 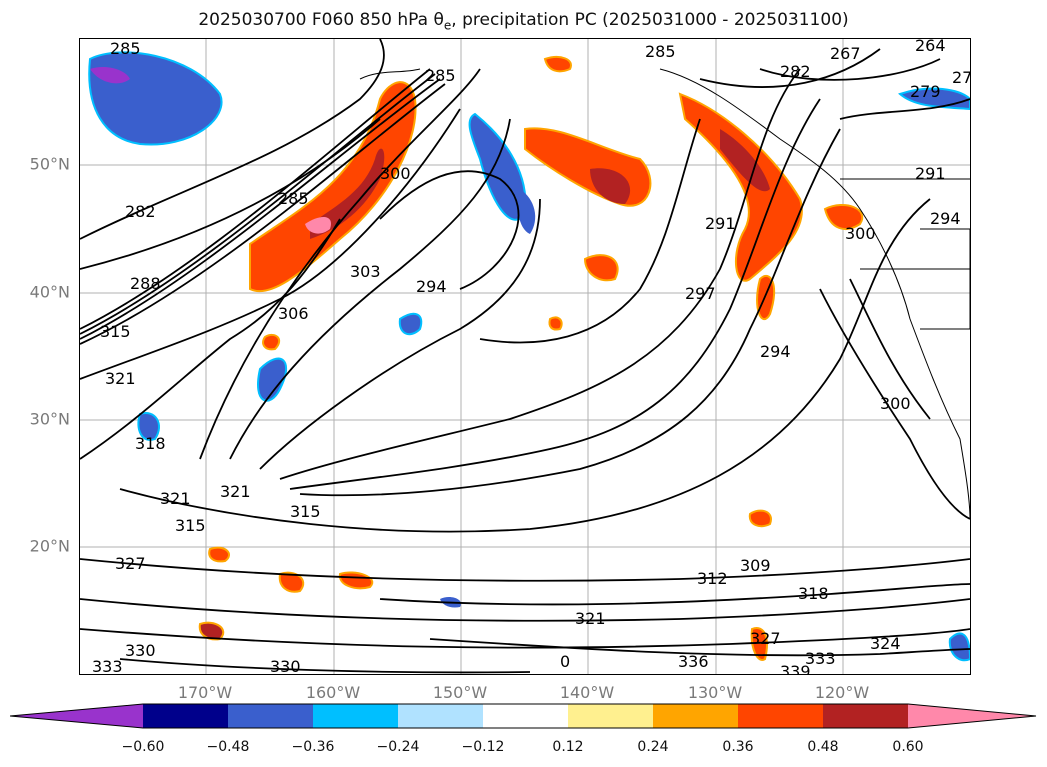 I want to click on colorbar-tick: −0.36, so click(x=313, y=747).